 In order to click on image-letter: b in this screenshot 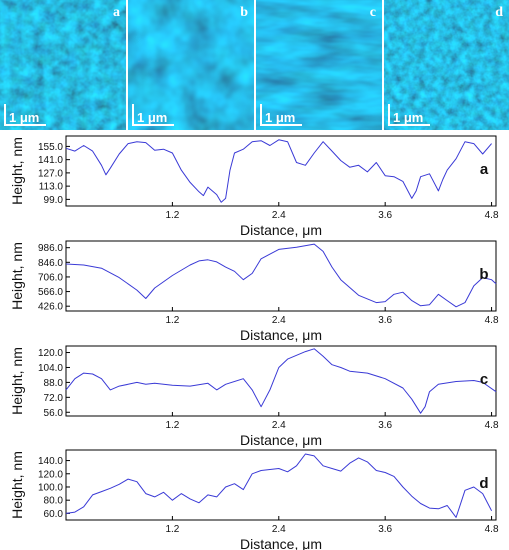, I will do `click(244, 12)`.